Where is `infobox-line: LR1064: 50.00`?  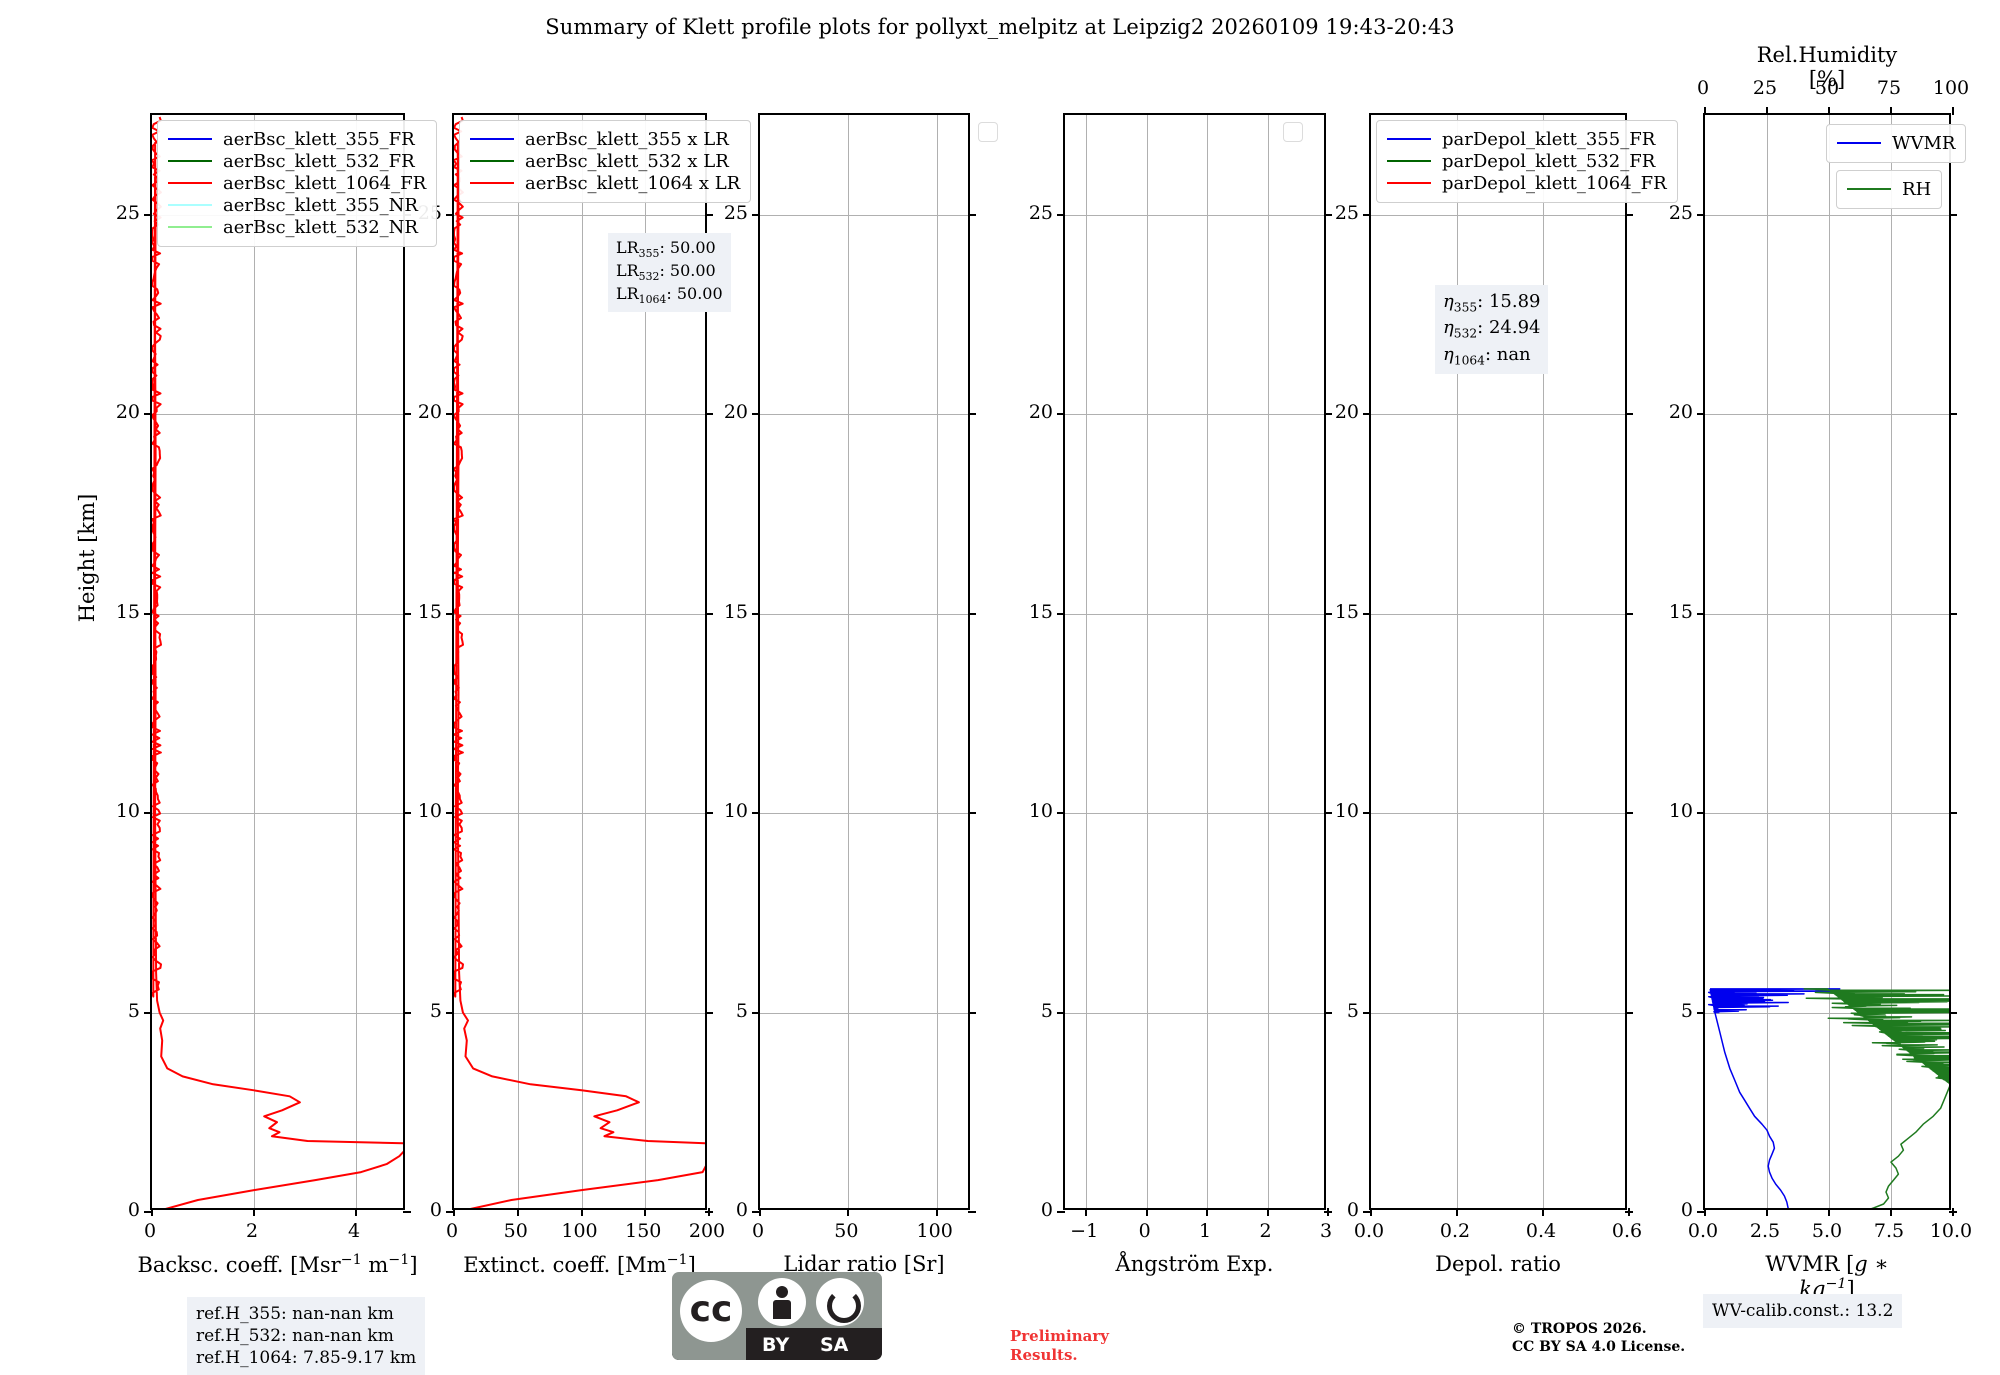 infobox-line: LR1064: 50.00 is located at coordinates (669, 295).